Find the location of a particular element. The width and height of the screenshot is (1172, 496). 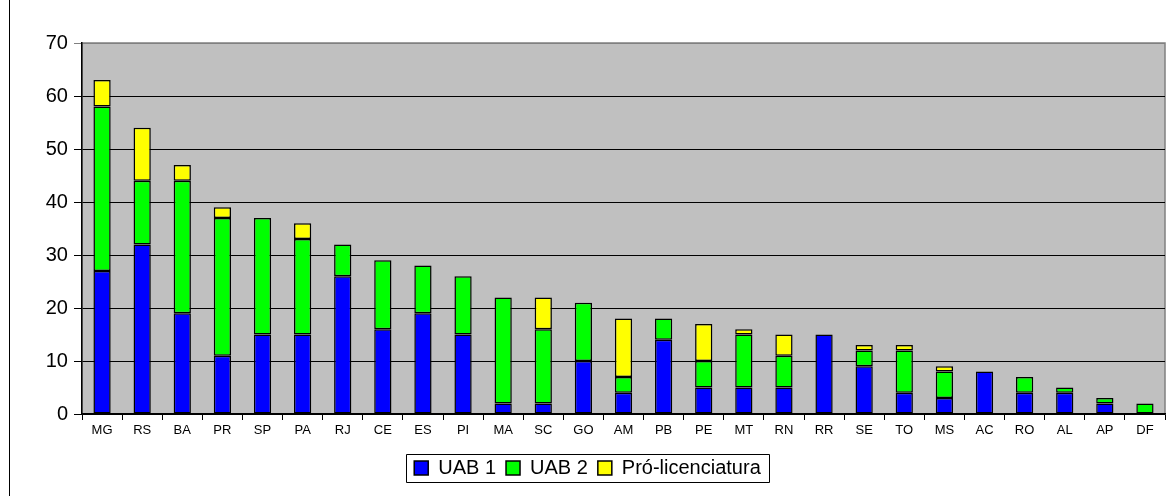

y-tick-label: 50 is located at coordinates (56, 147).